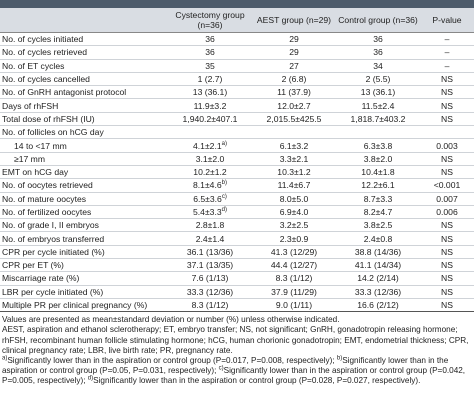 This screenshot has height=405, width=474. Describe the element at coordinates (84, 238) in the screenshot. I see `row-label: No. of embryos transferred` at that location.